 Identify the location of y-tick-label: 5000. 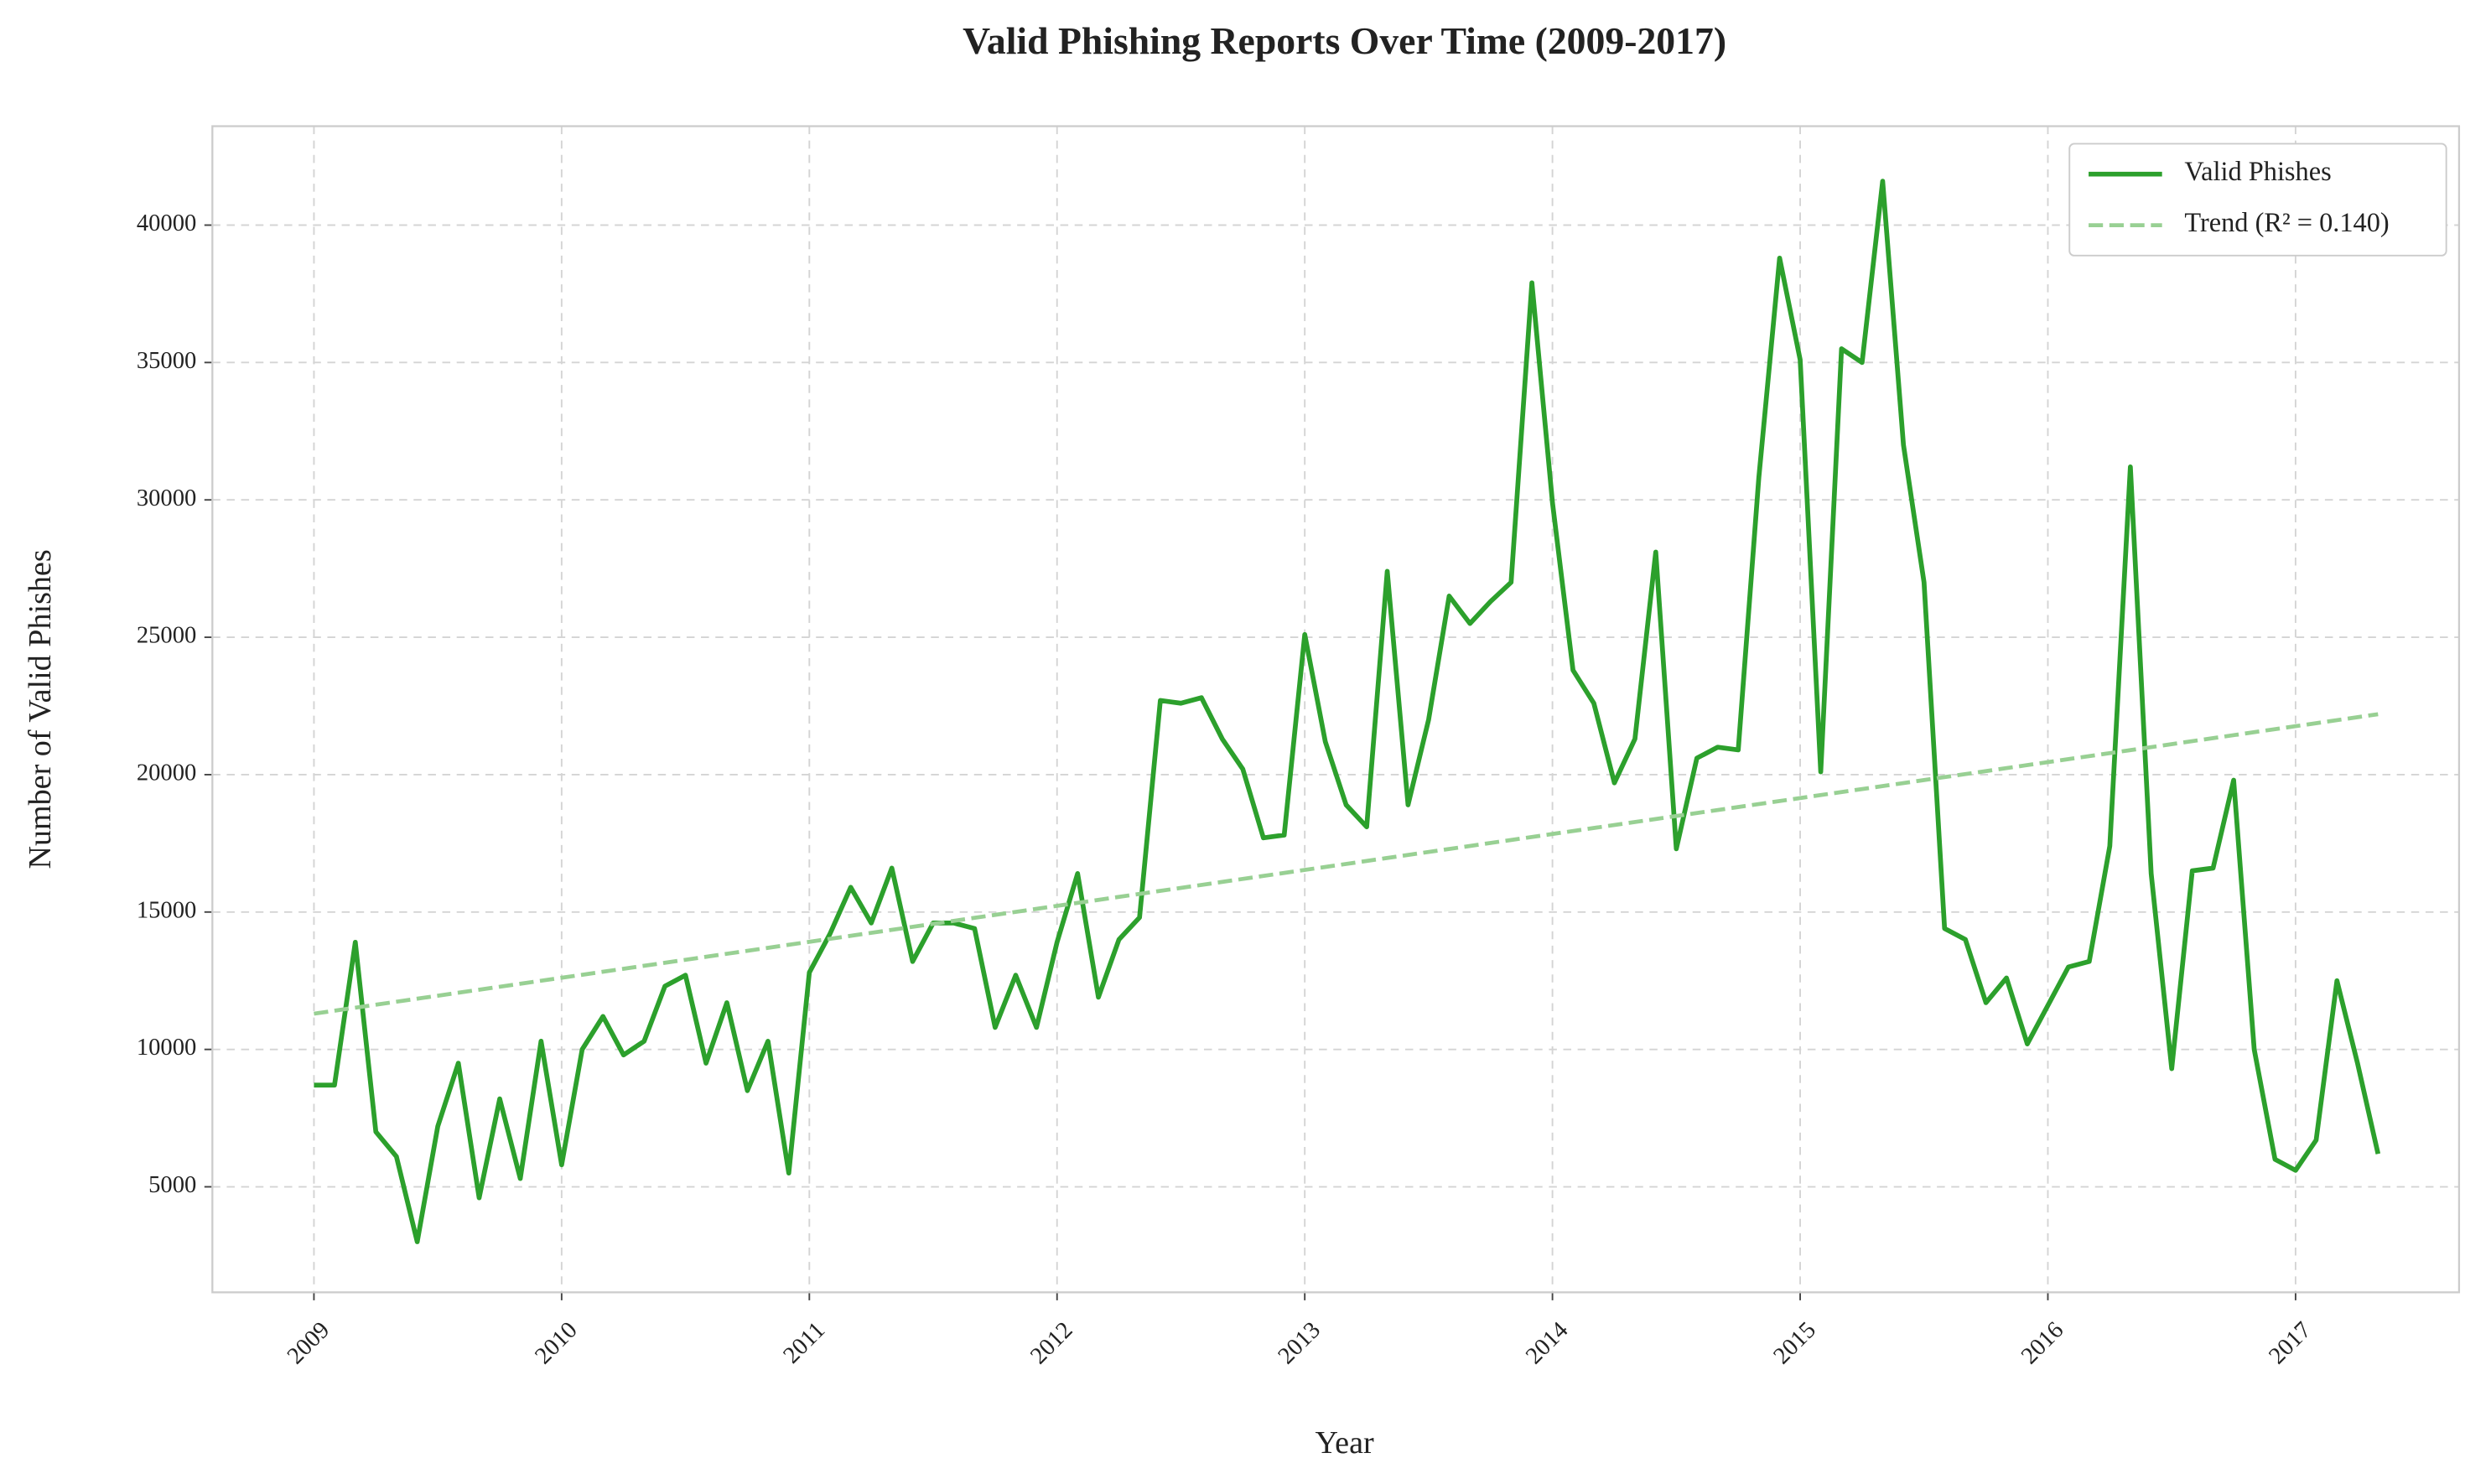
(172, 1185).